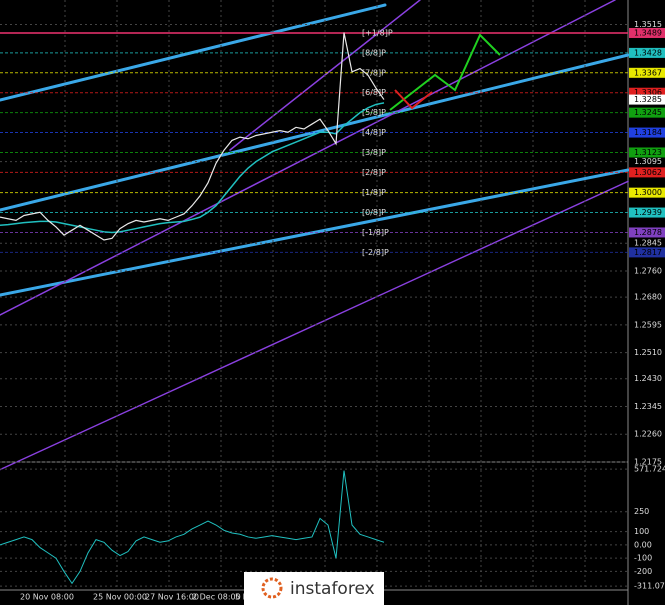 This screenshot has height=605, width=665. I want to click on current-price-box, so click(647, 99).